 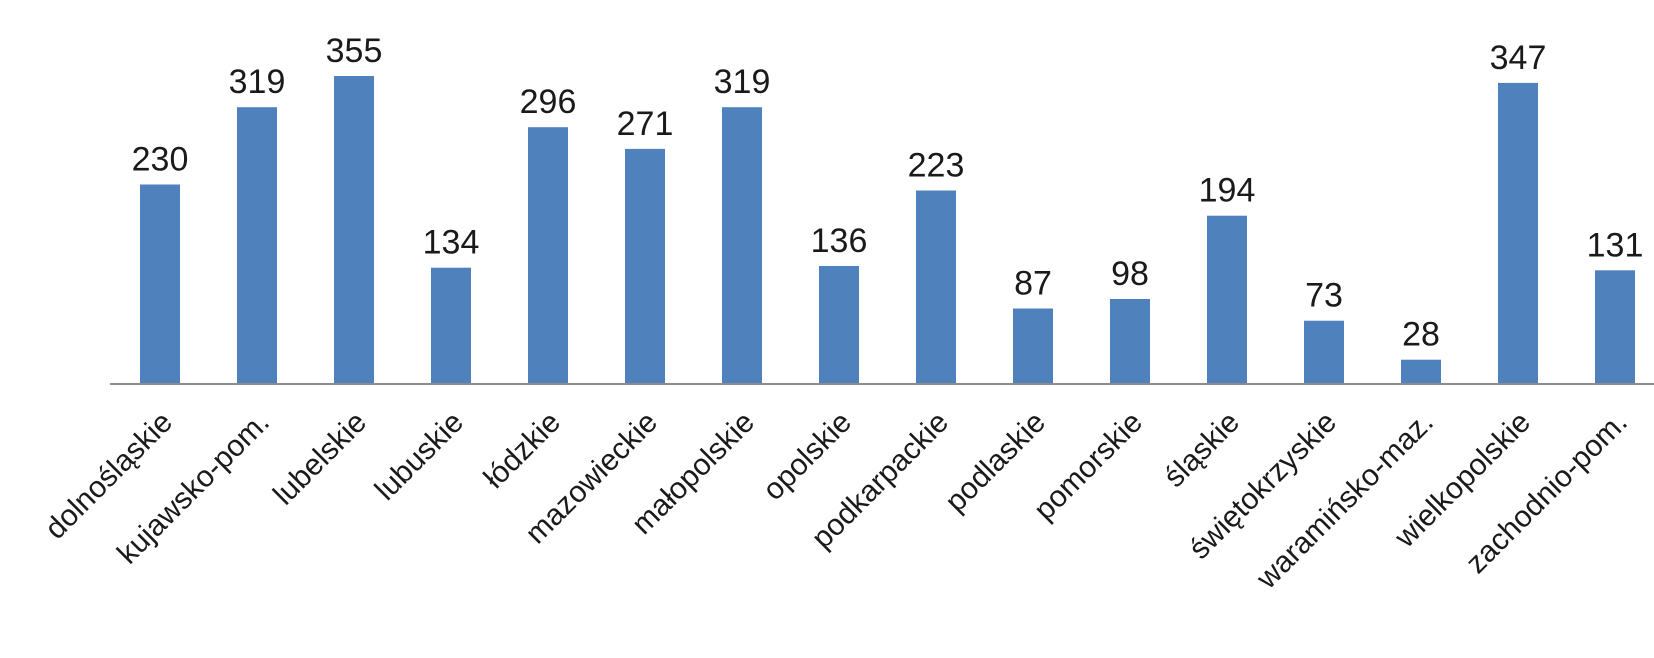 What do you see at coordinates (645, 124) in the screenshot?
I see `data-label-5: 271` at bounding box center [645, 124].